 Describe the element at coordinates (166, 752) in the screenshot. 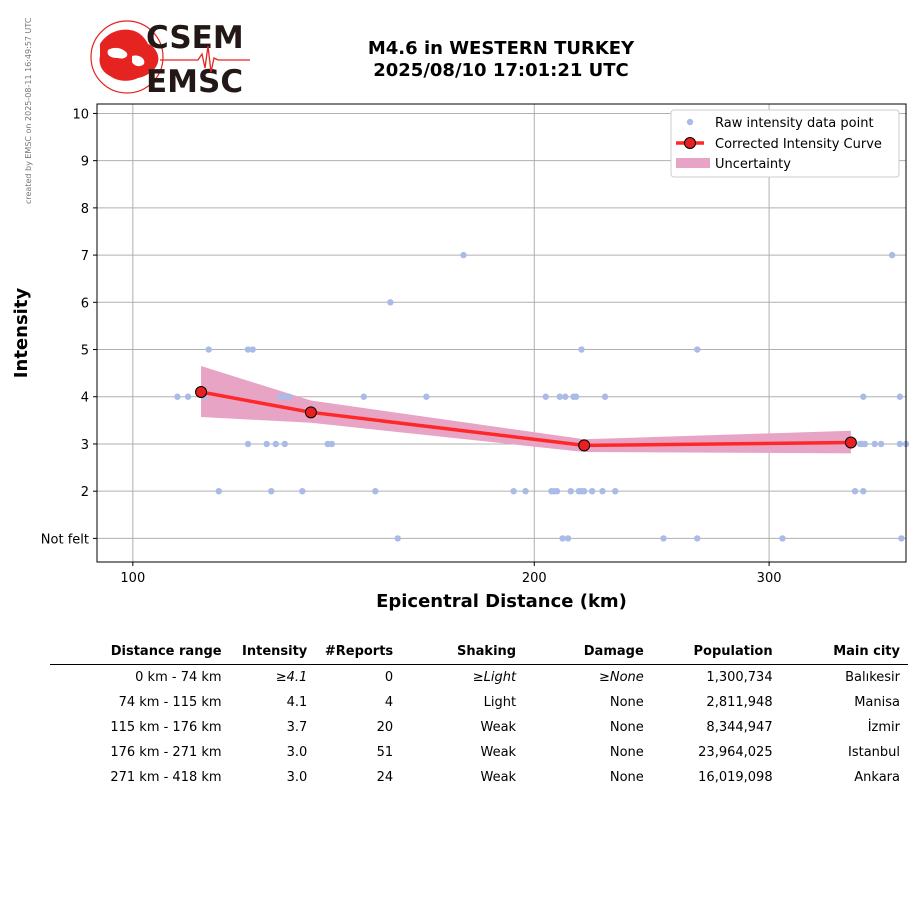

I see `cell-range: 176 km - 271 km` at that location.